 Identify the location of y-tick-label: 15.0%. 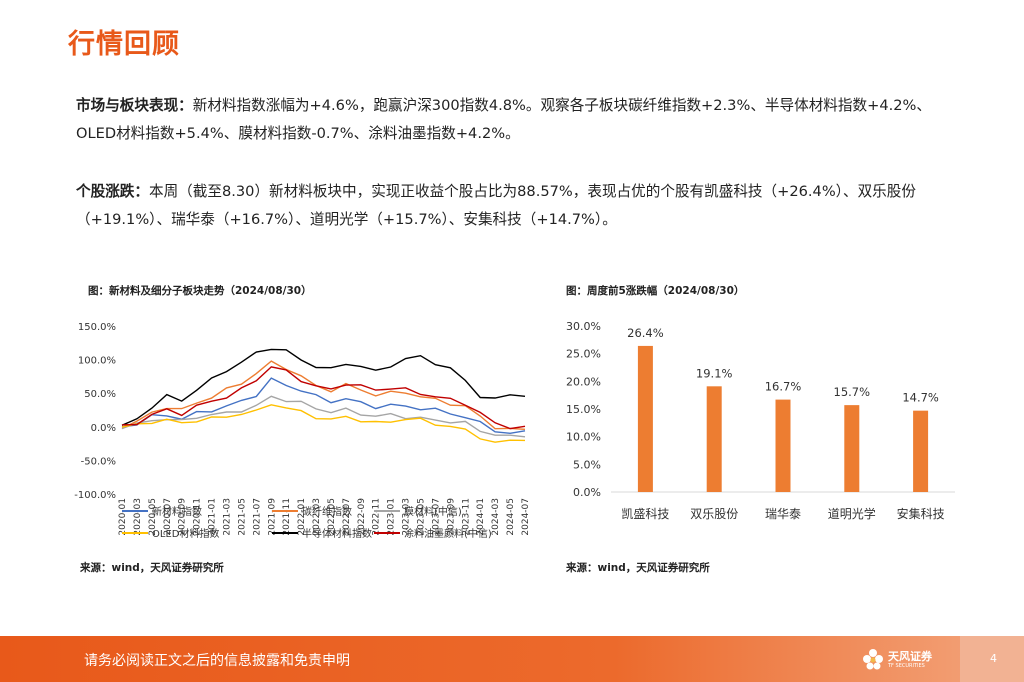
(583, 409).